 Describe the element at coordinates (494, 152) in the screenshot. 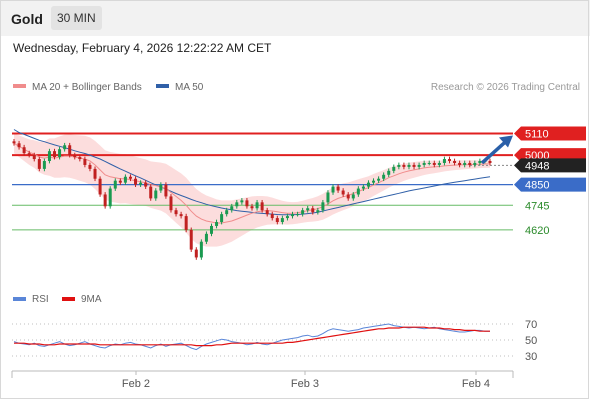

I see `forecast-arrow-shaft` at that location.